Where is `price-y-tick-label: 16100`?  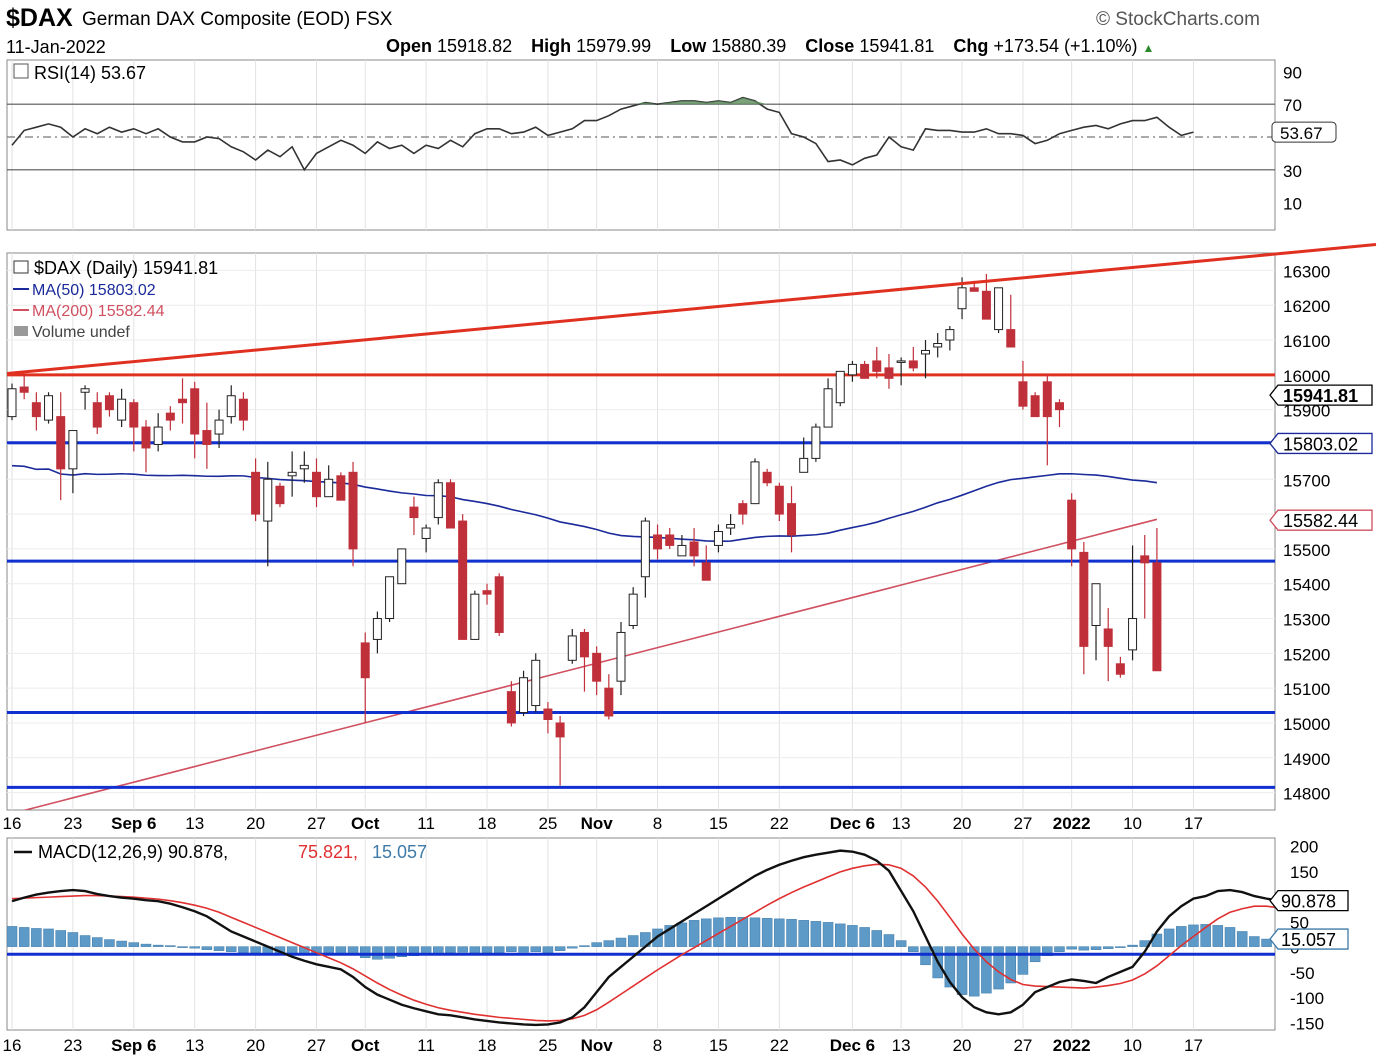 price-y-tick-label: 16100 is located at coordinates (1306, 341).